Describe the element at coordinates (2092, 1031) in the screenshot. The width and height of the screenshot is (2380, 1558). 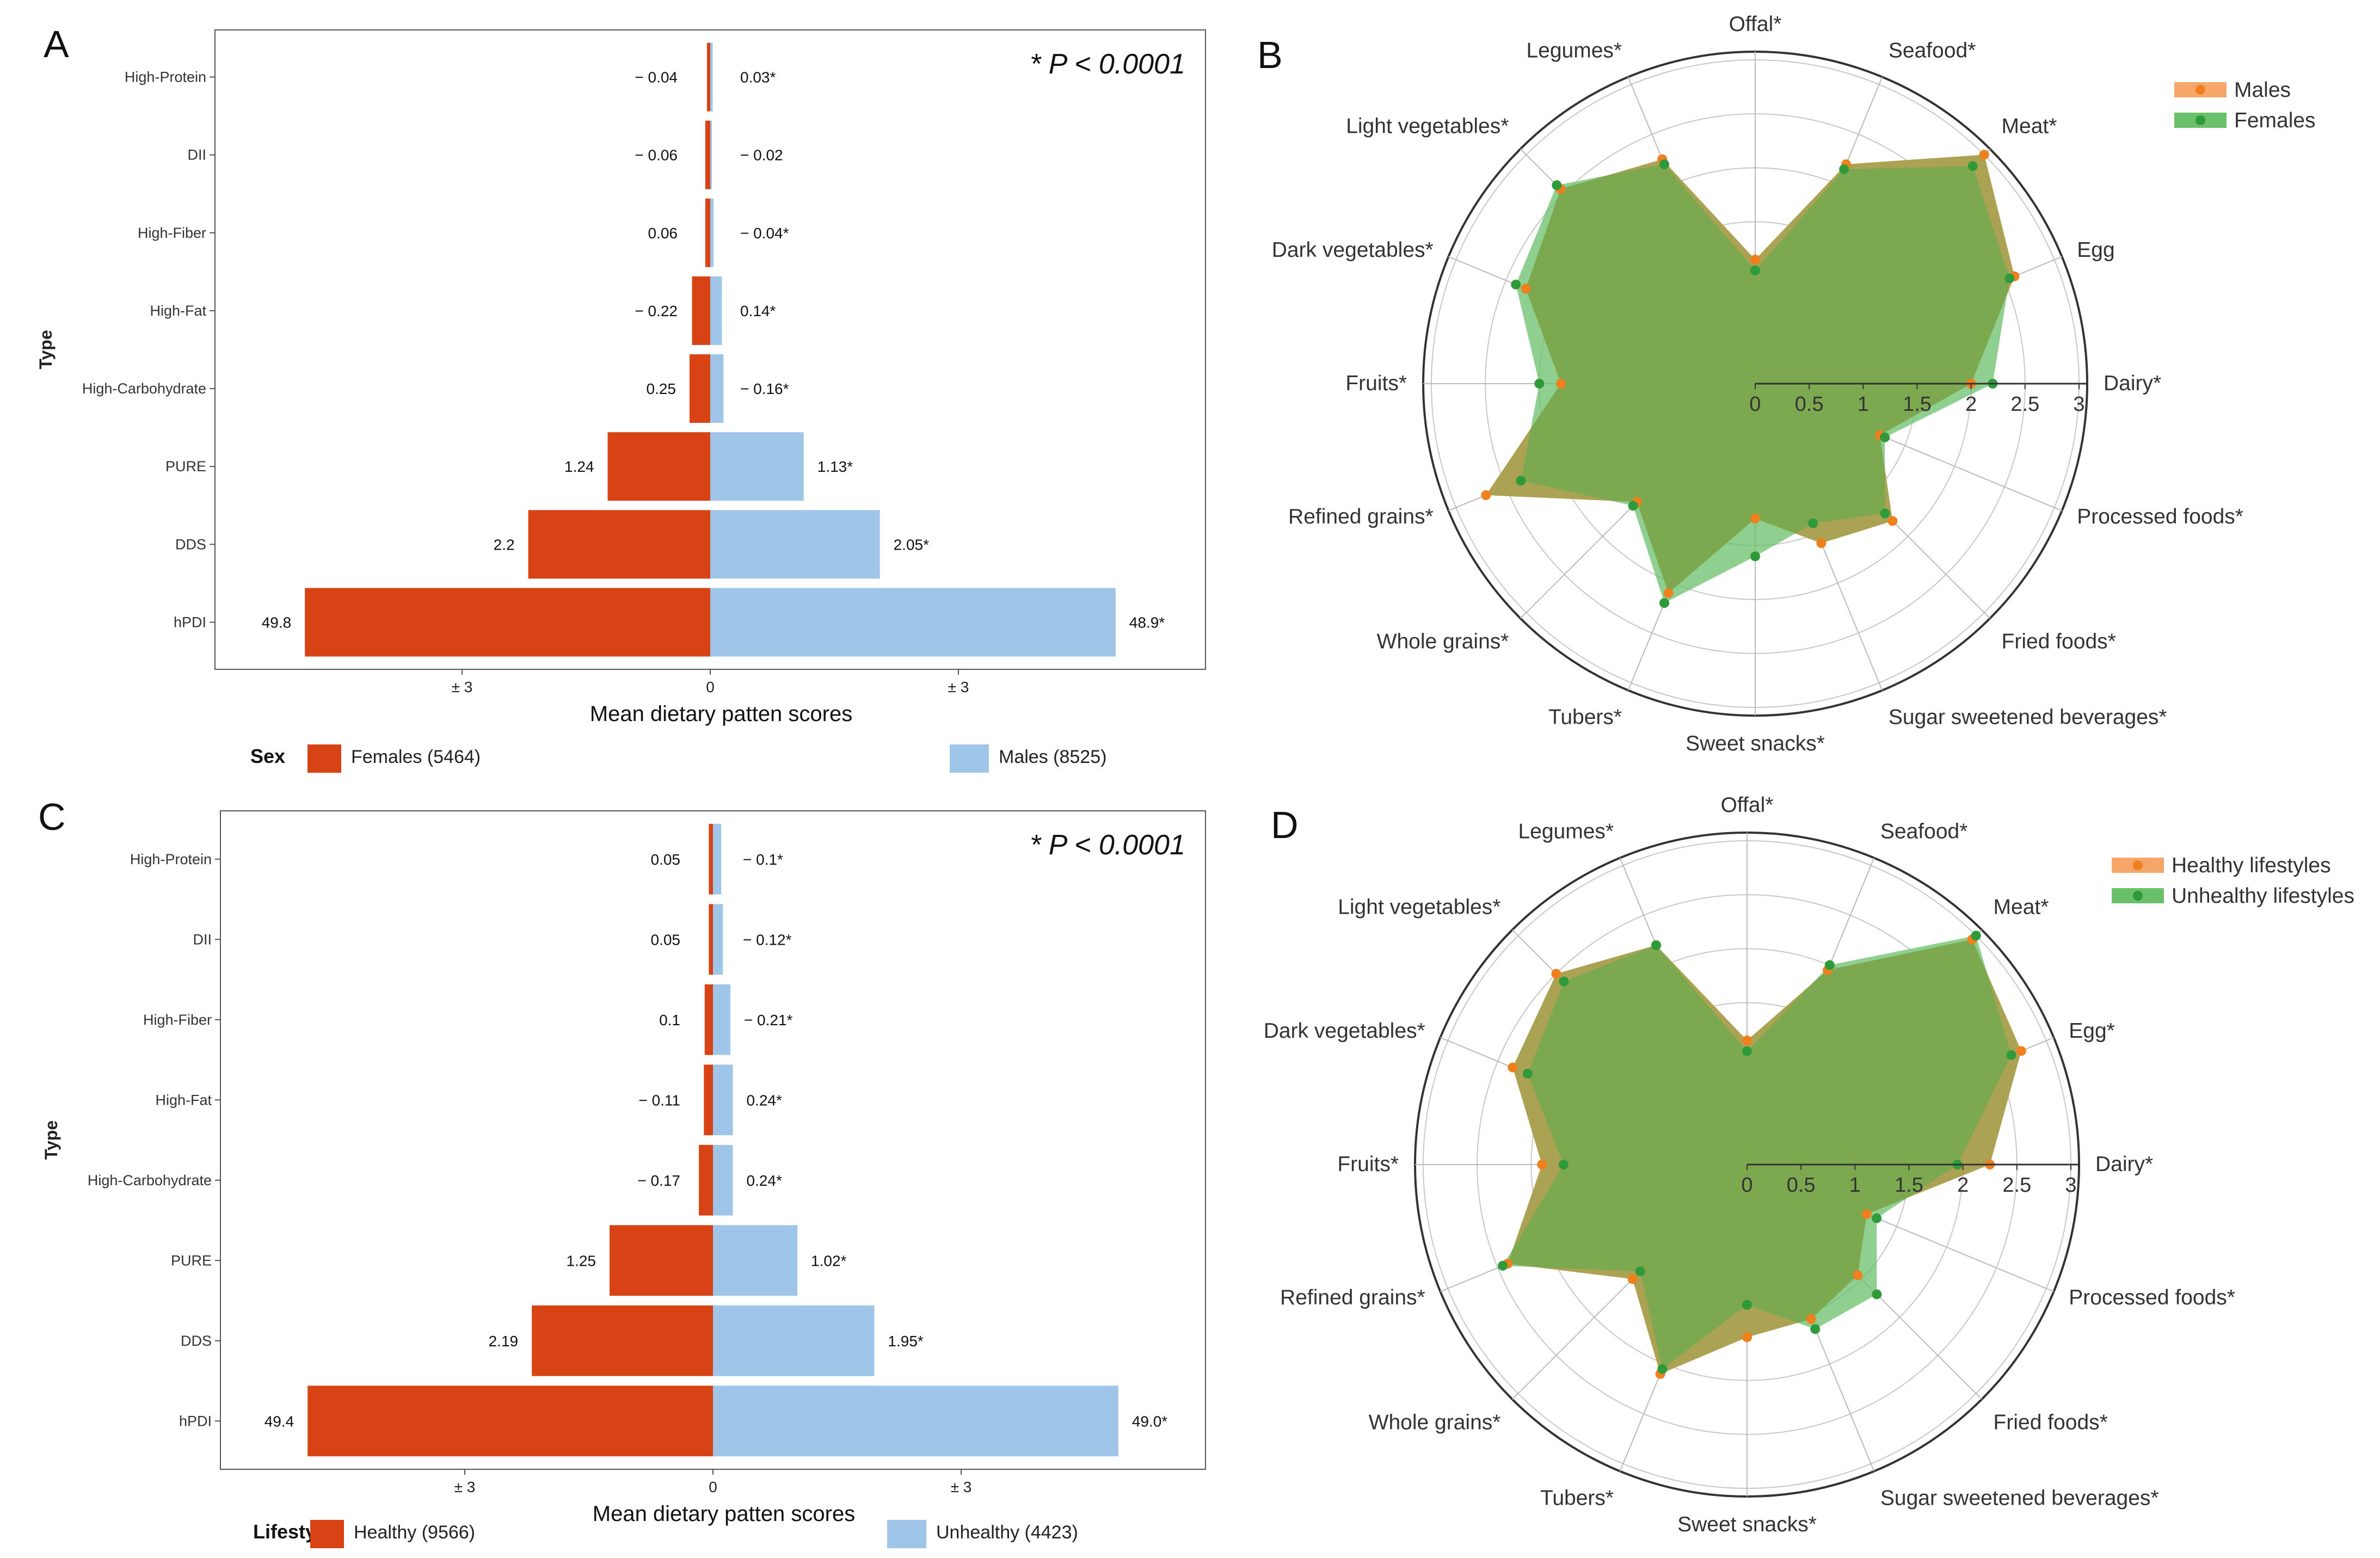
I see `radar-axis-label: Egg*` at that location.